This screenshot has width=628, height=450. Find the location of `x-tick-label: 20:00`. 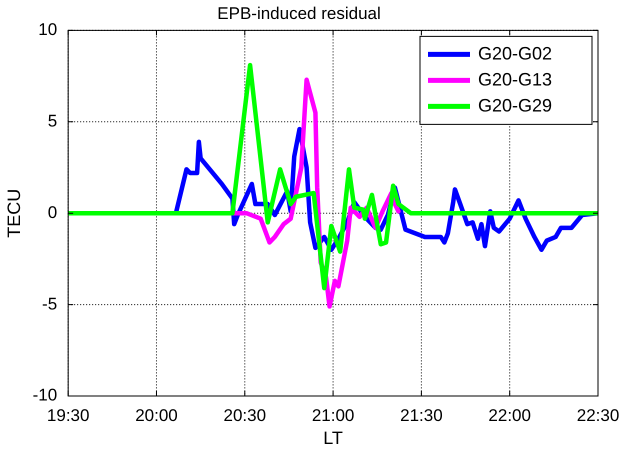

x-tick-label: 20:00 is located at coordinates (156, 415).